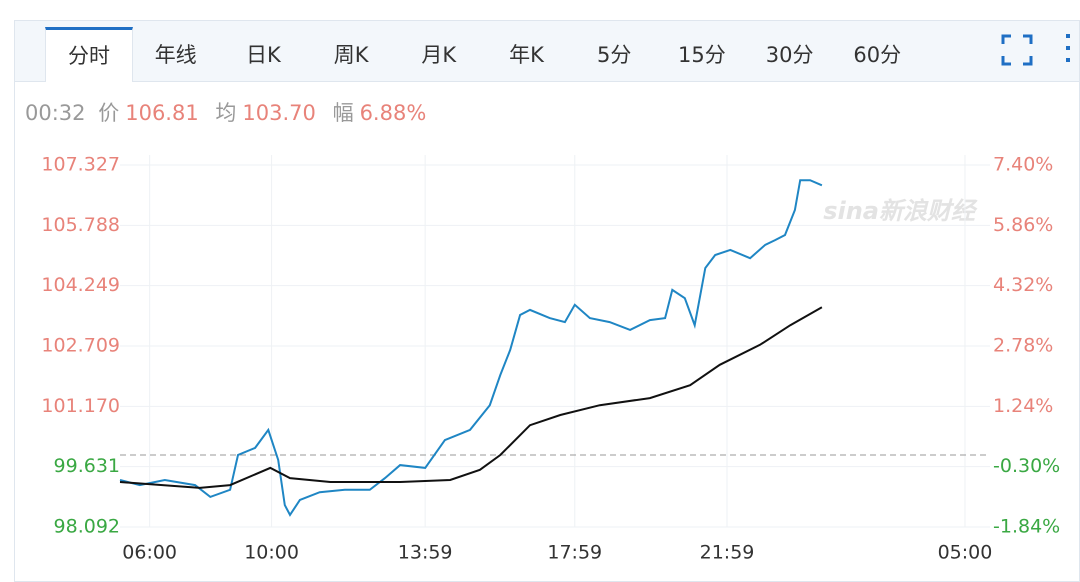  Describe the element at coordinates (80, 285) in the screenshot. I see `y-tick-label: 104.249` at that location.